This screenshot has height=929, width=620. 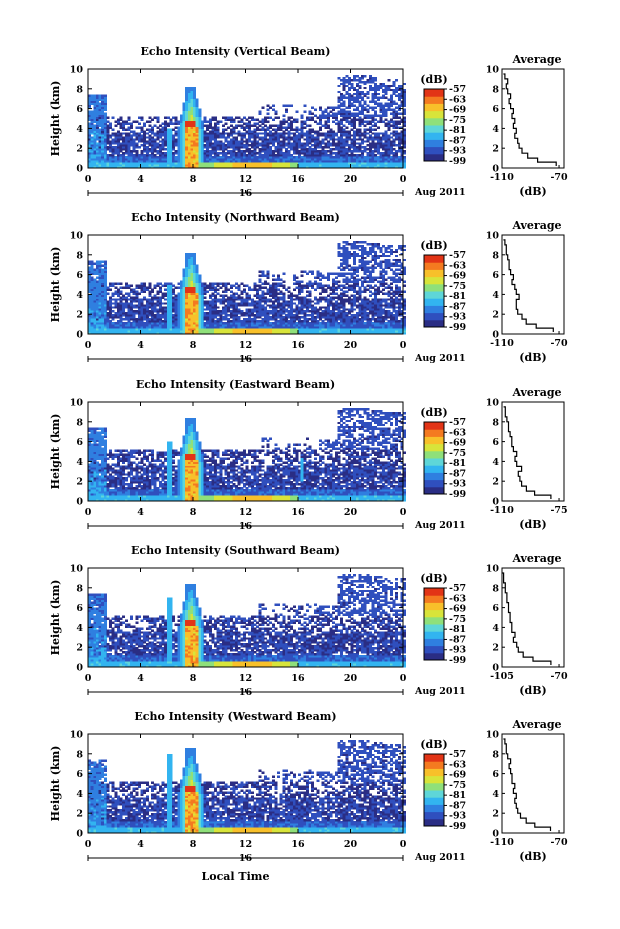 What do you see at coordinates (55, 119) in the screenshot?
I see `y-axis-label: Height (km)` at bounding box center [55, 119].